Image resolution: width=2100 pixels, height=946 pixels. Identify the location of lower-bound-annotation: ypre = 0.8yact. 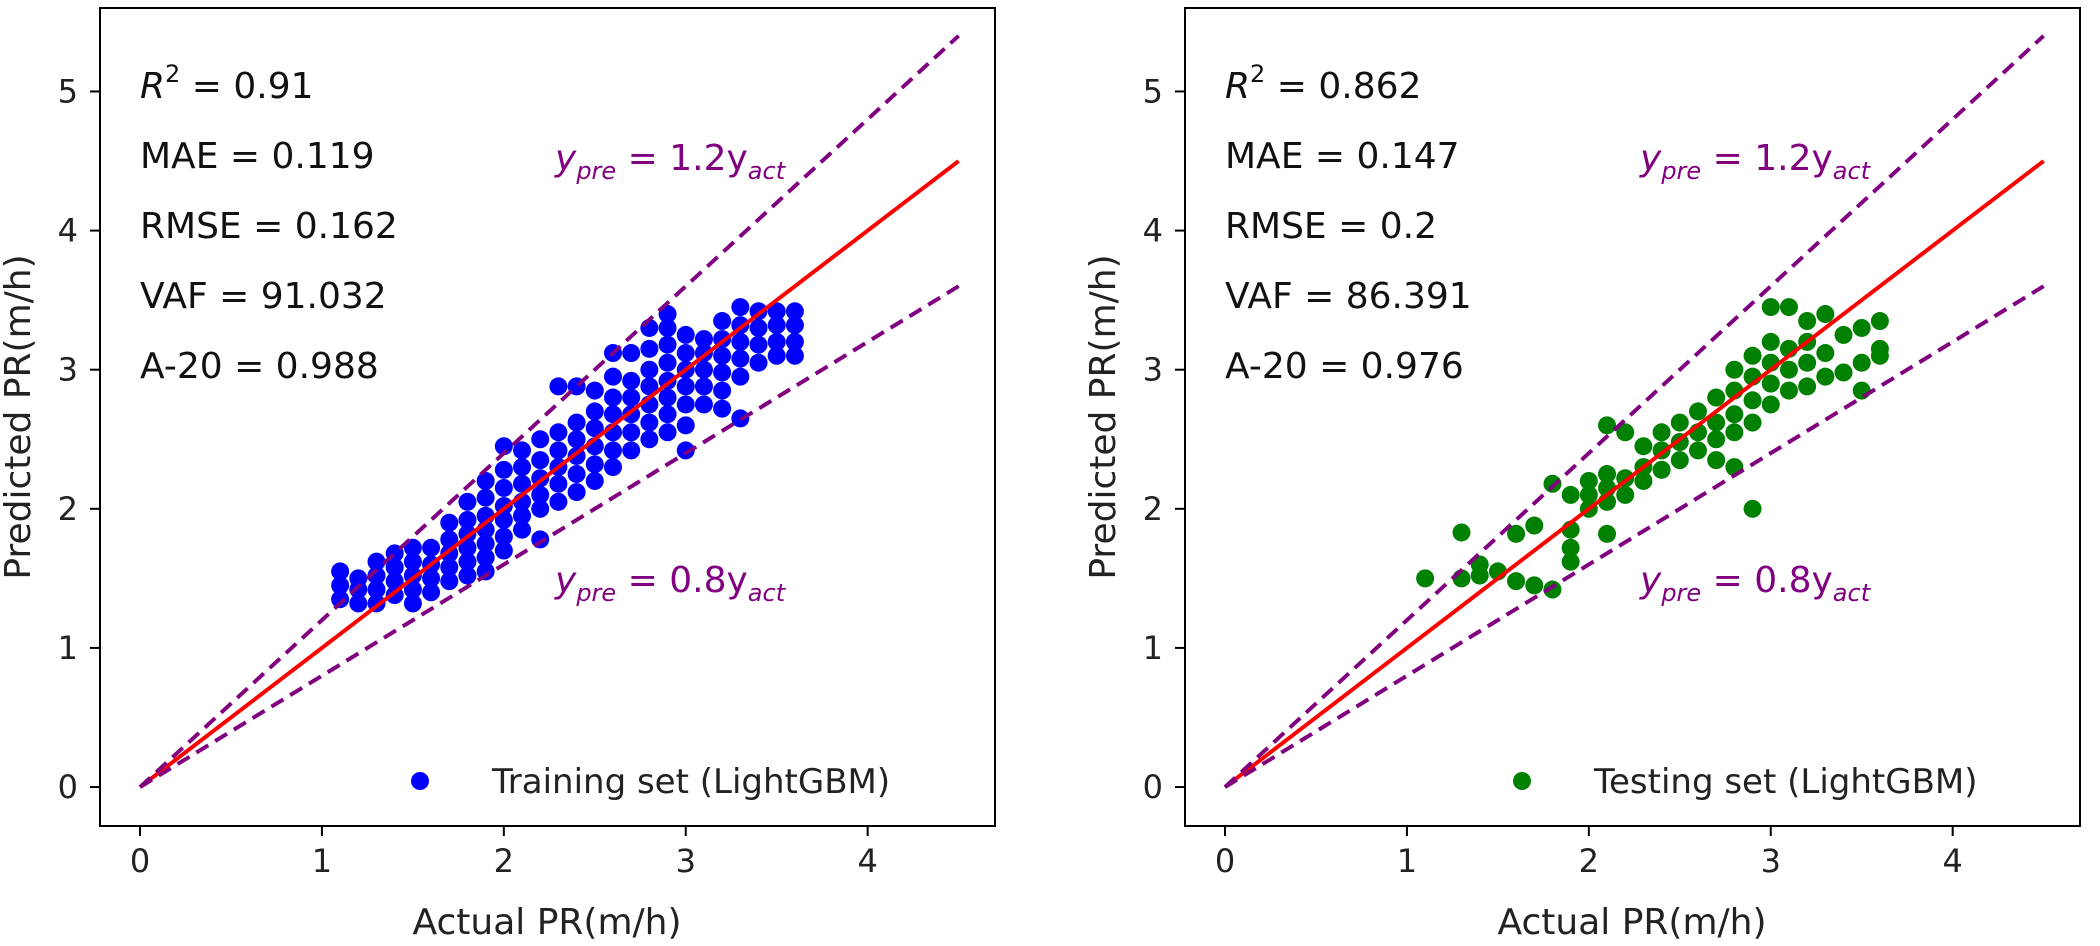
(670, 583).